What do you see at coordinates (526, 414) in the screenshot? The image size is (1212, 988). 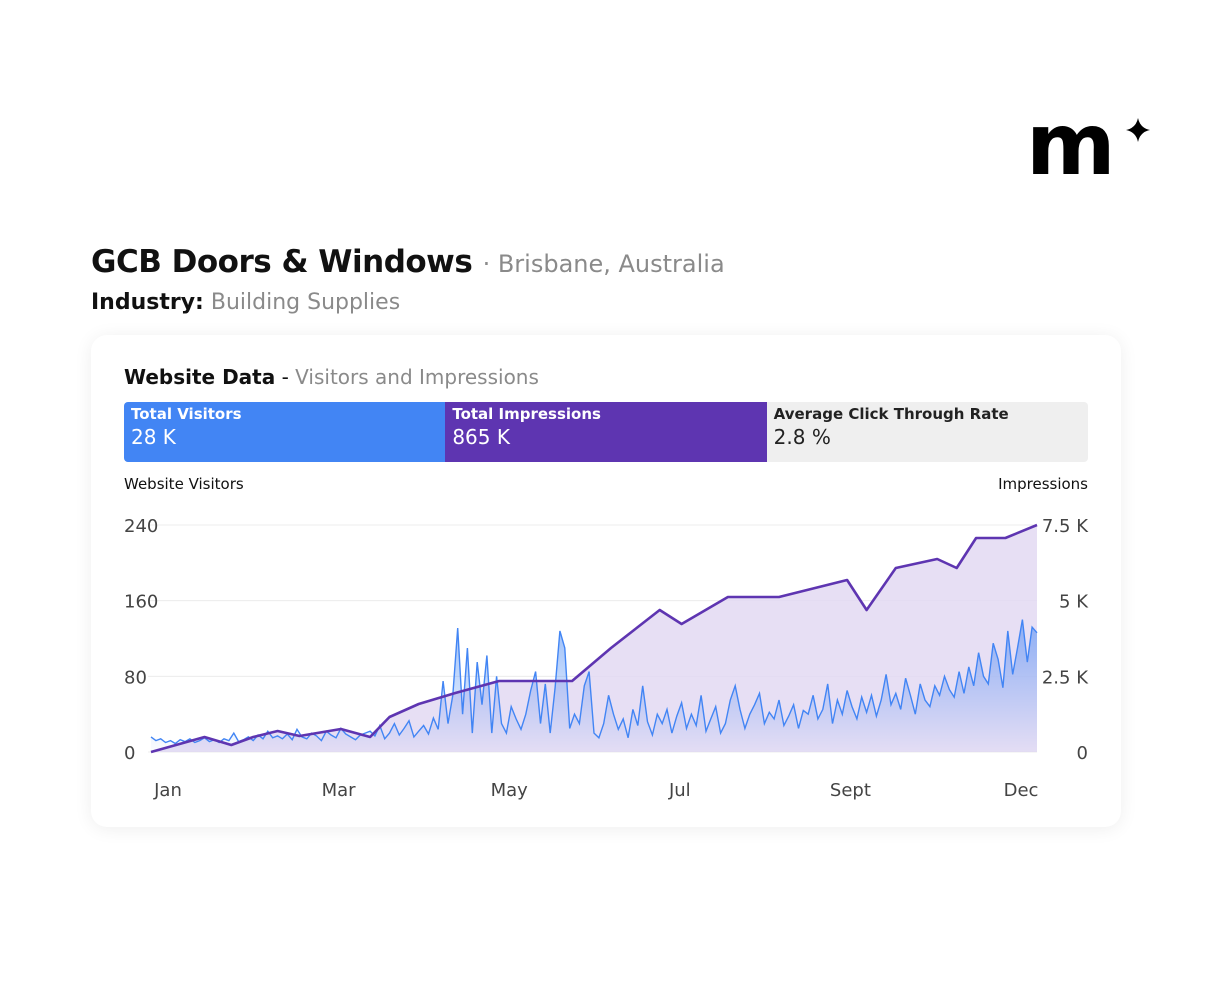 I see `stat-label: Total Impressions` at bounding box center [526, 414].